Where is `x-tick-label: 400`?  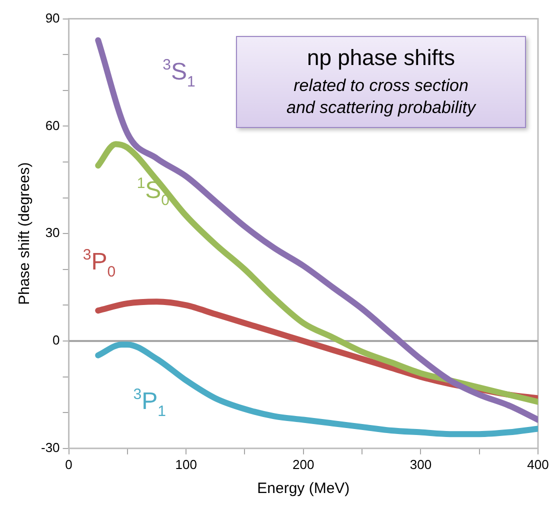
x-tick-label: 400 is located at coordinates (538, 464).